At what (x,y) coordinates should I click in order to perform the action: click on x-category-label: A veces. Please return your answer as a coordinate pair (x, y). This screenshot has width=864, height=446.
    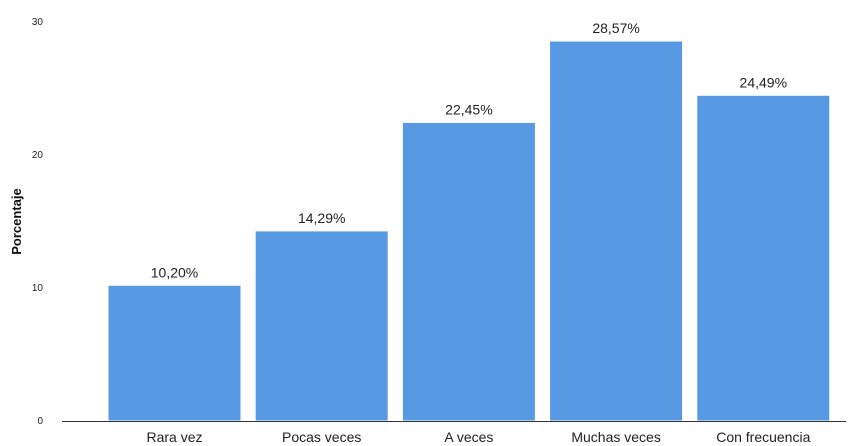
    Looking at the image, I should click on (468, 437).